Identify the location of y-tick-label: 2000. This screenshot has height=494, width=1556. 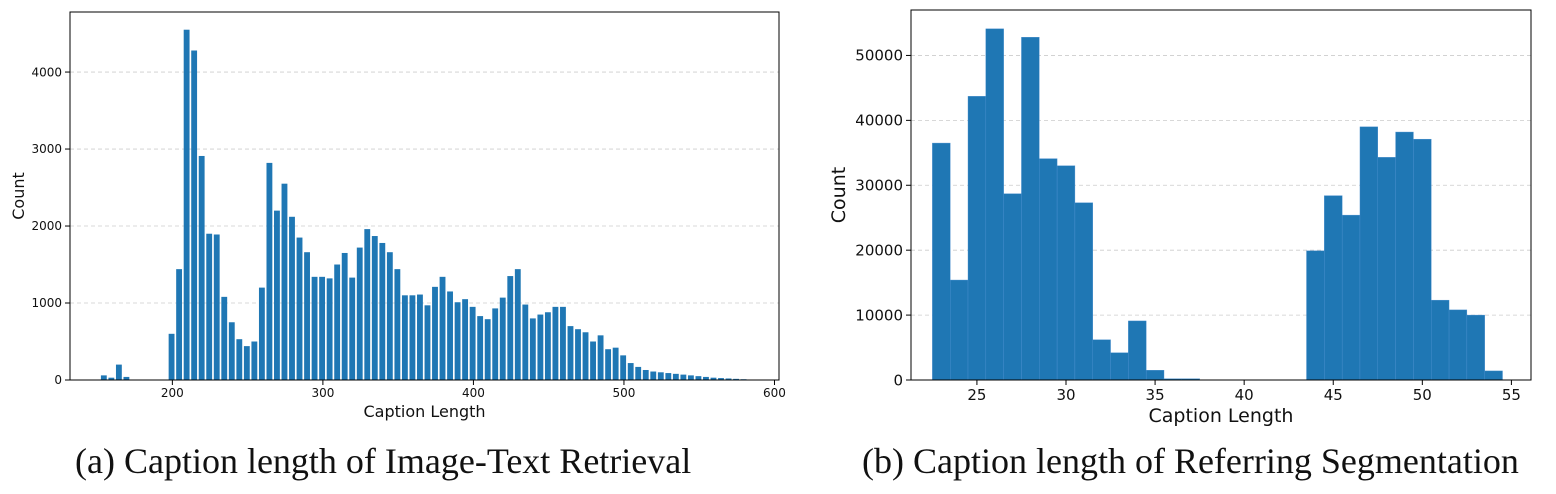
(46, 226).